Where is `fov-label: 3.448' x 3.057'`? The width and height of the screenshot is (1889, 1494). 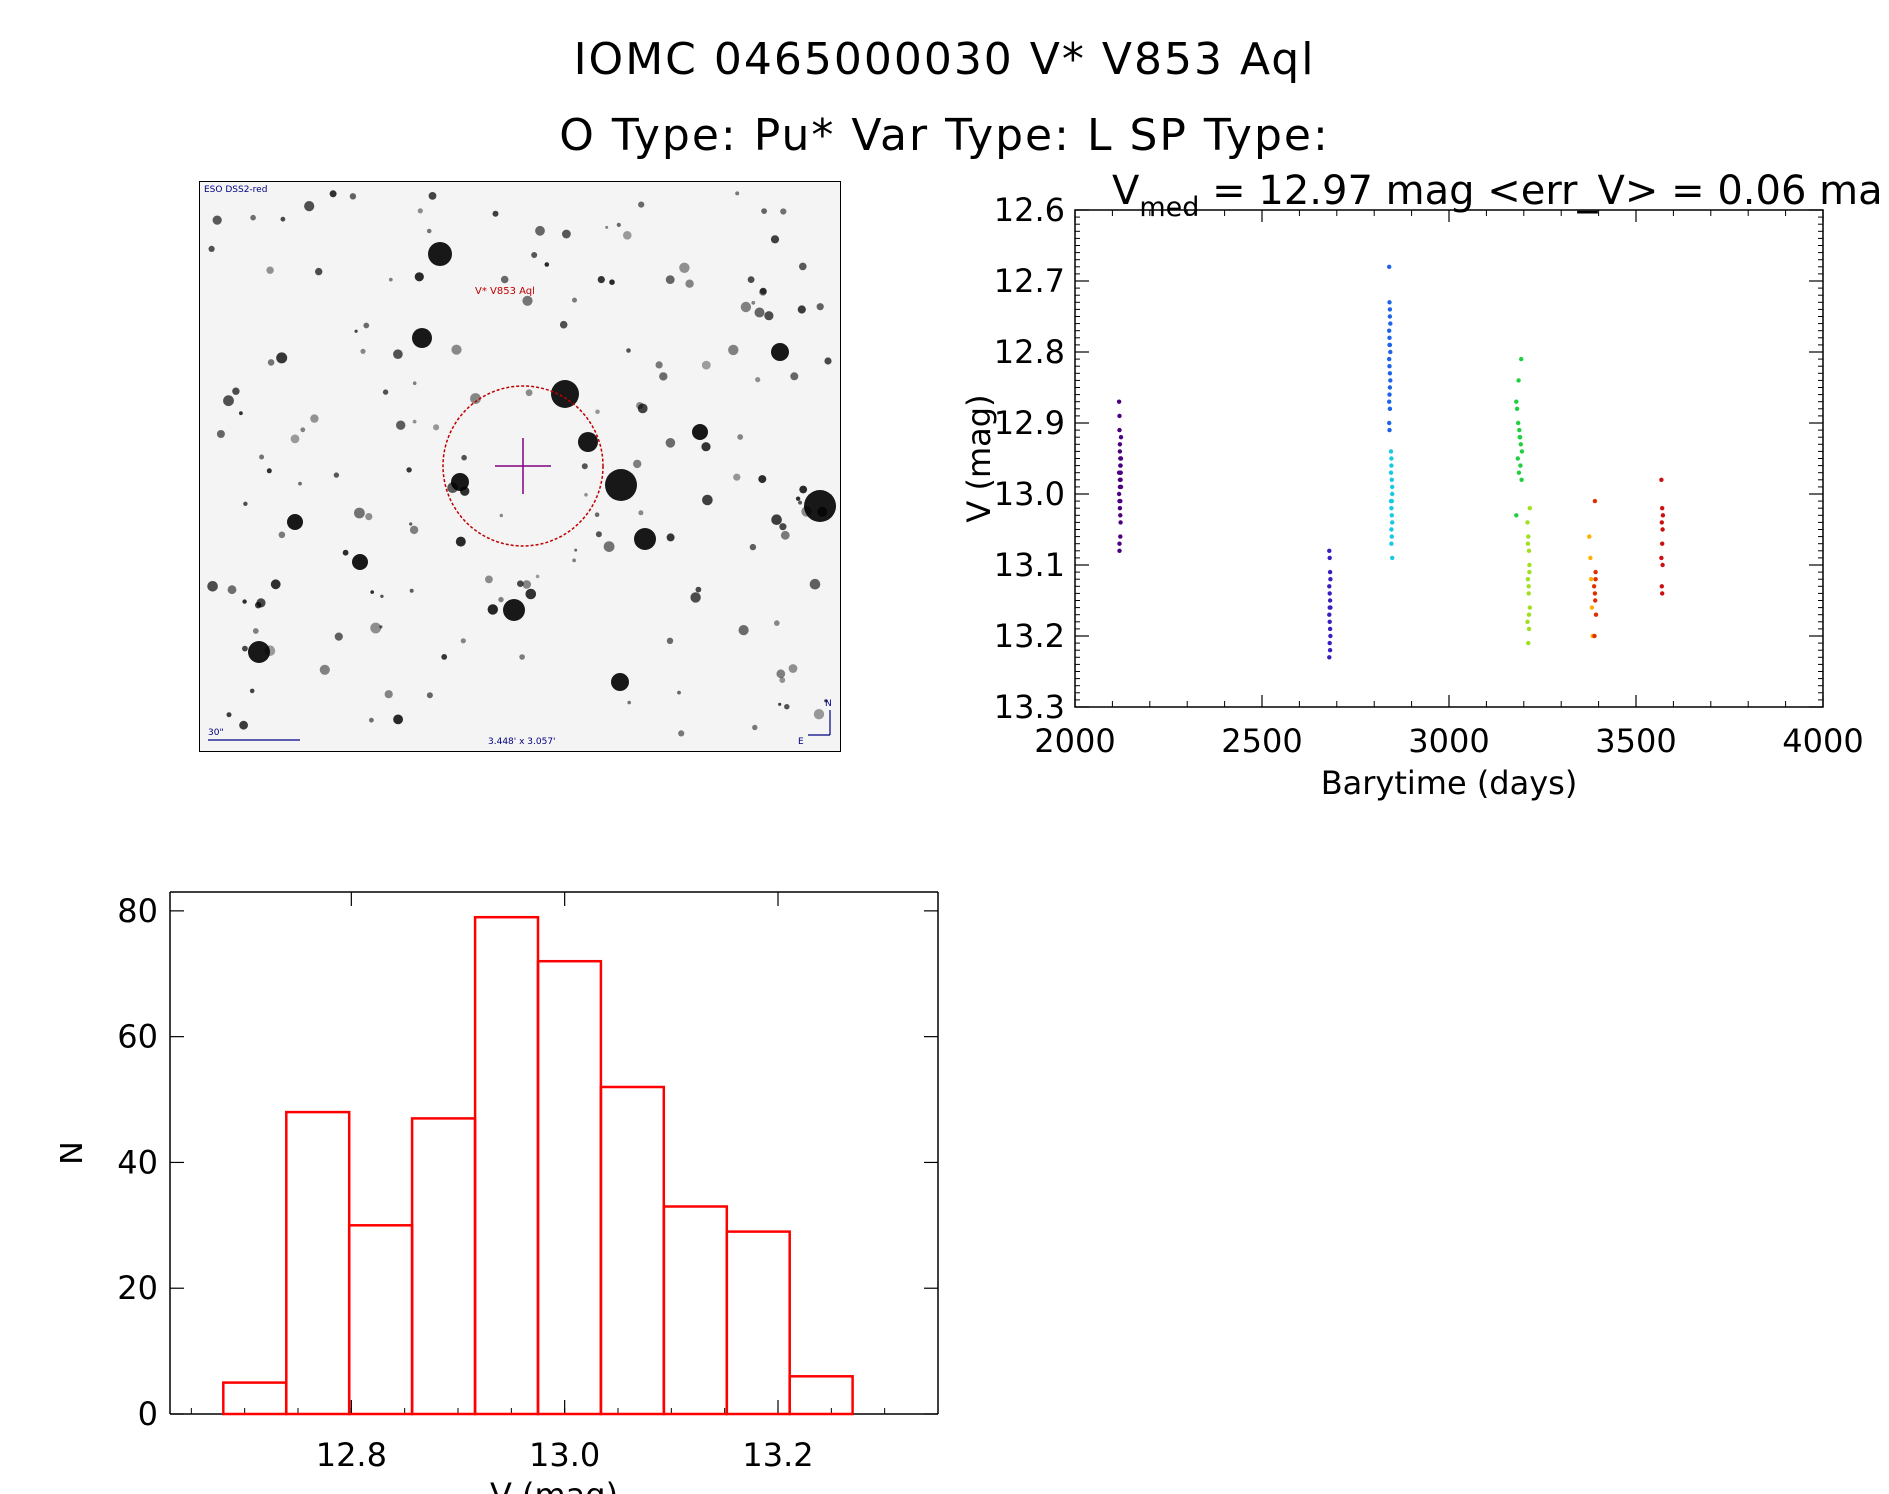
fov-label: 3.448' x 3.057' is located at coordinates (522, 742).